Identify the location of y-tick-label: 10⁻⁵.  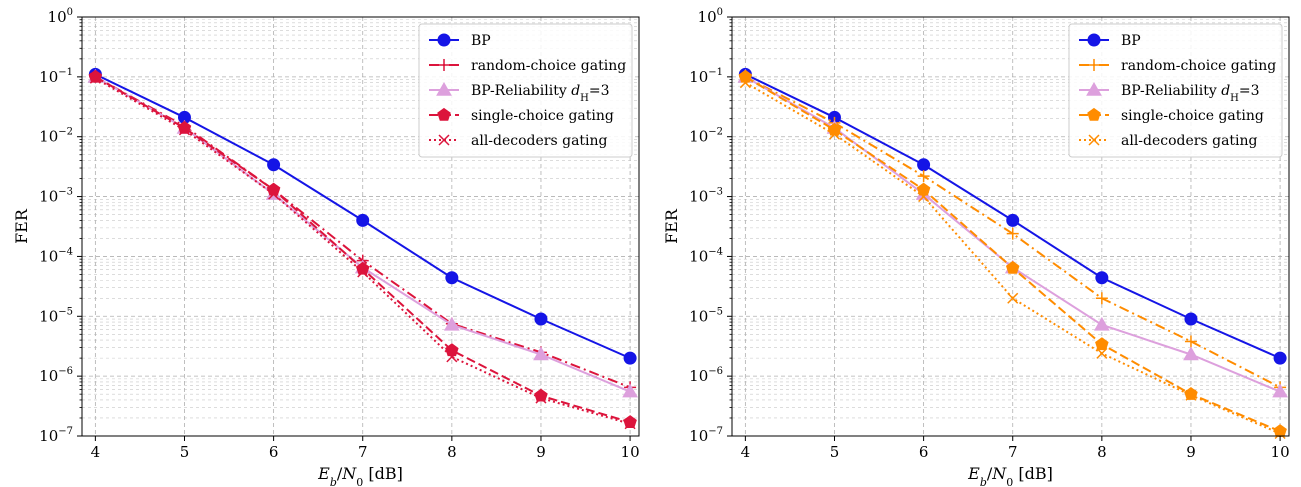
(706, 315).